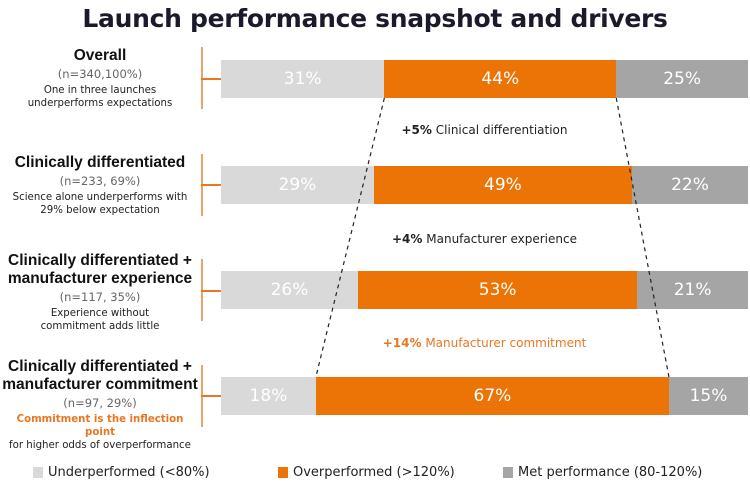  I want to click on chart-title: Launch performance snapshot and drivers, so click(375, 18).